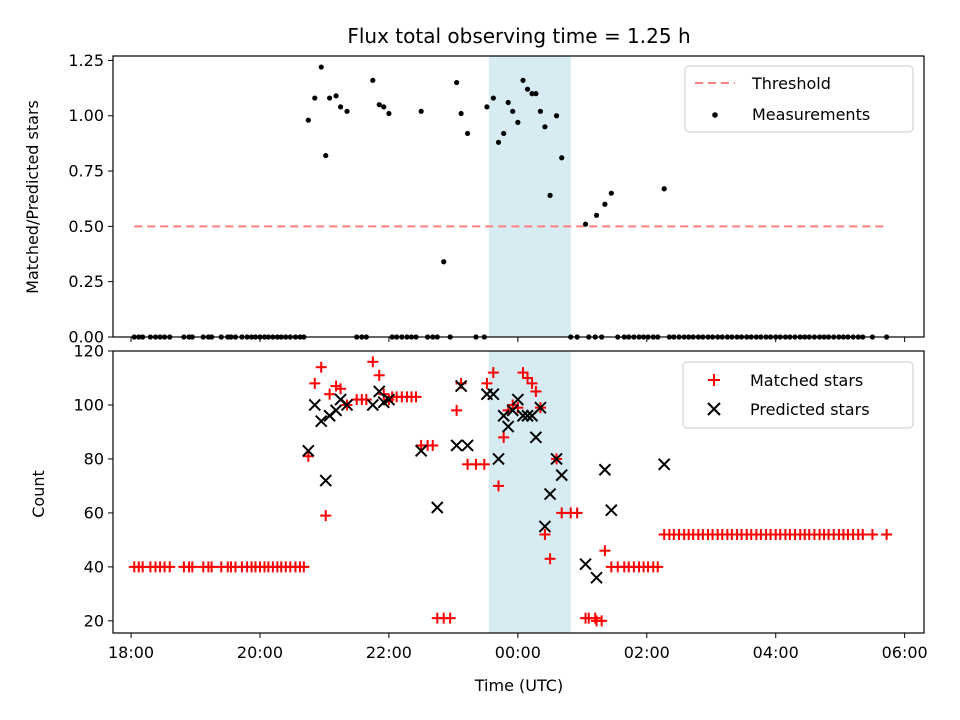 The width and height of the screenshot is (960, 720). What do you see at coordinates (905, 652) in the screenshot?
I see `x-tick-label: 06:00` at bounding box center [905, 652].